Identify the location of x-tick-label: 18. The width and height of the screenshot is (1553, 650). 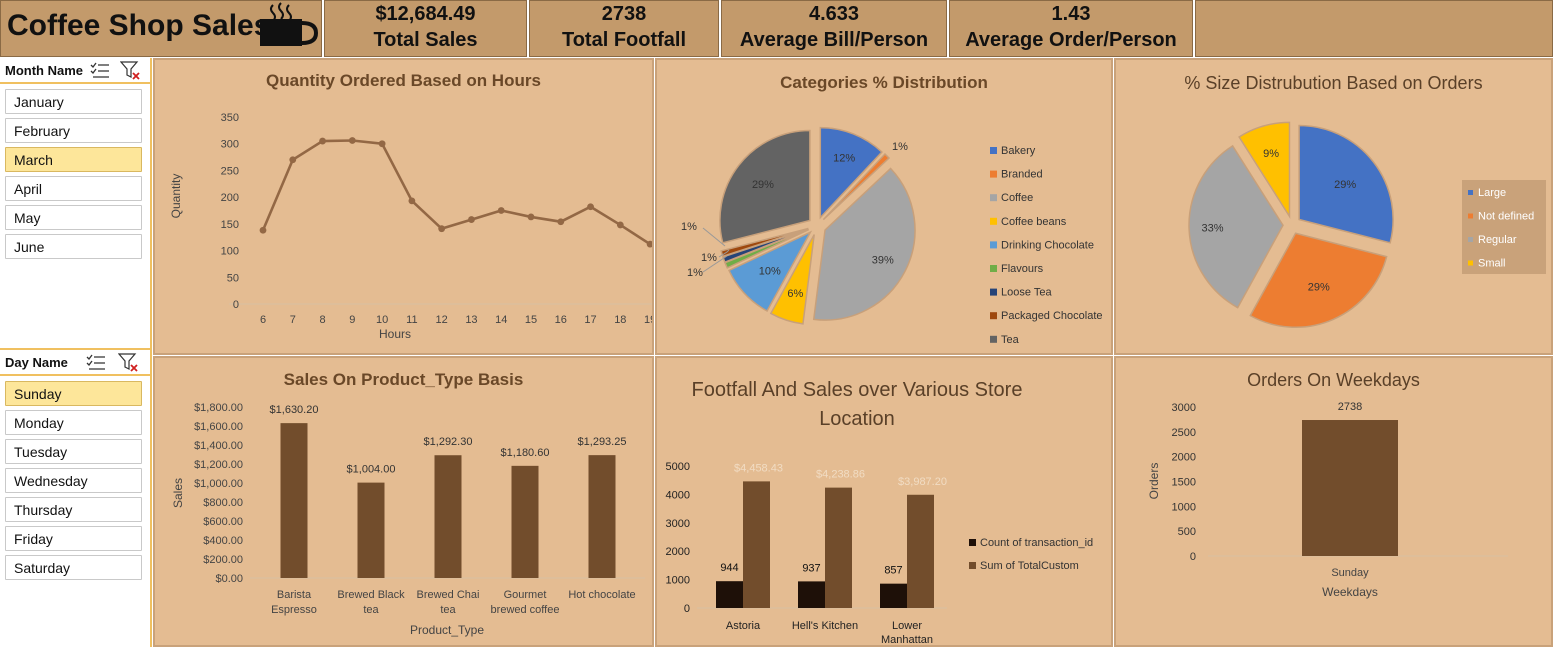
(620, 320).